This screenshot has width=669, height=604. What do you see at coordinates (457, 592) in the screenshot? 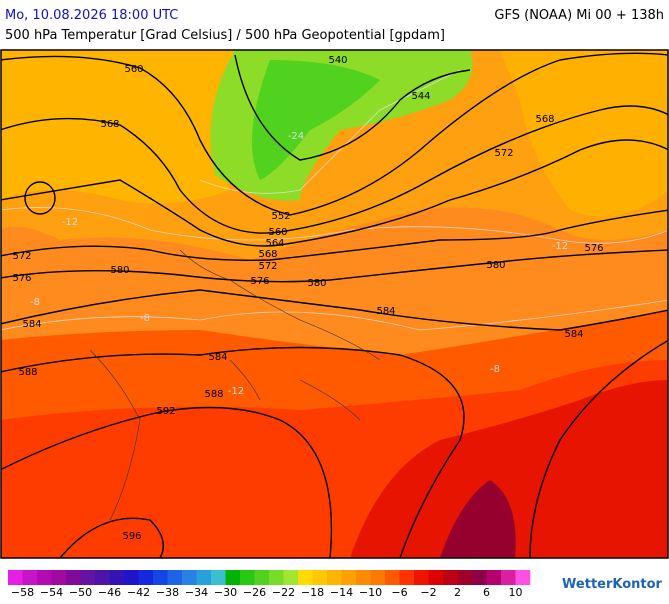
I see `colorbar-label: 2` at bounding box center [457, 592].